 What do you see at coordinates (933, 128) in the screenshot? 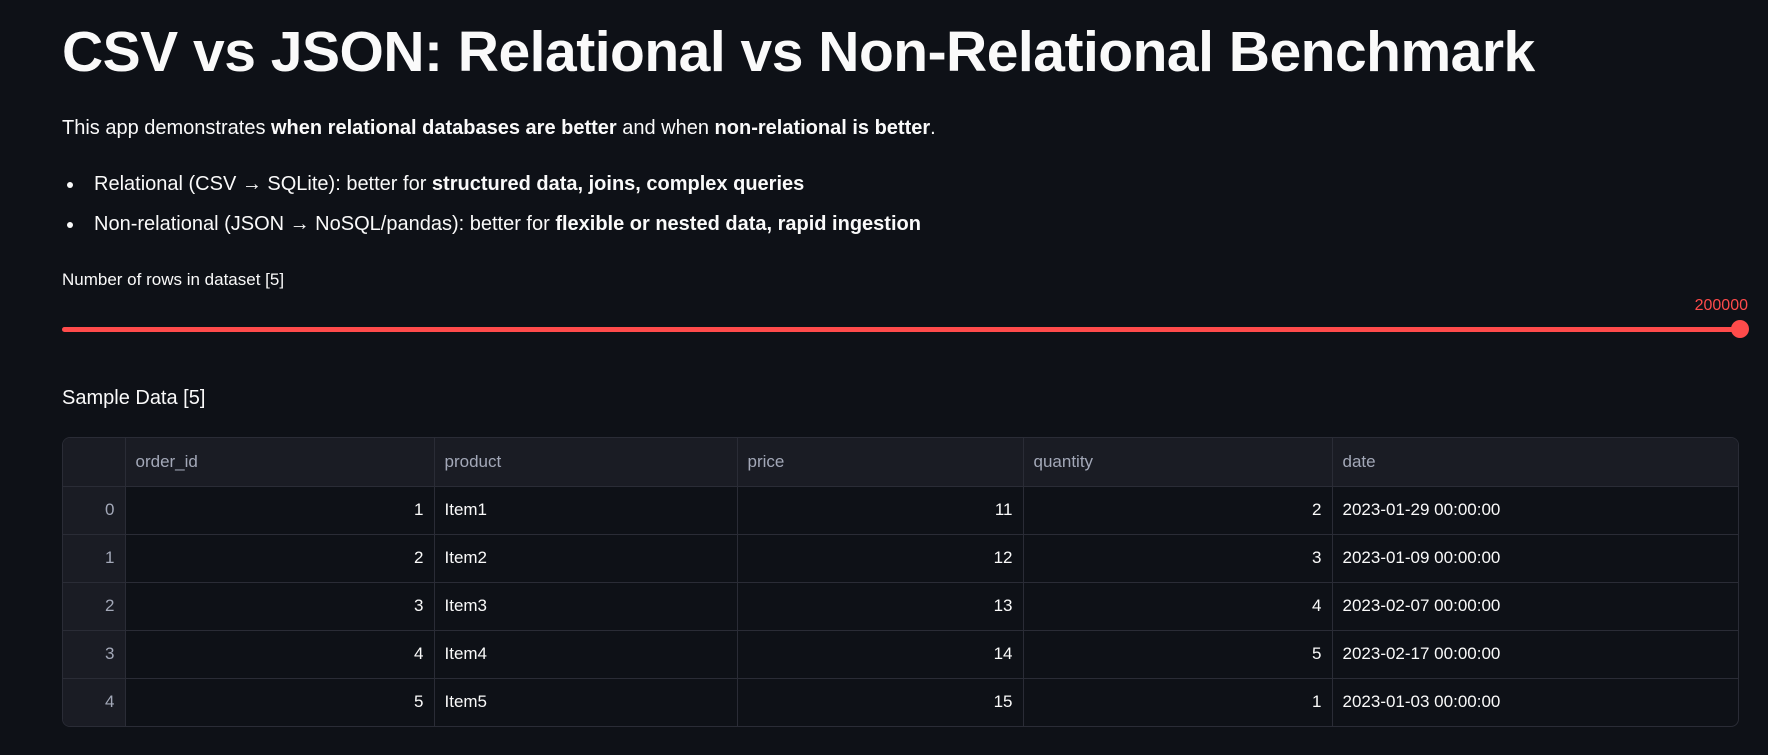
I see `intro-suffix: .` at bounding box center [933, 128].